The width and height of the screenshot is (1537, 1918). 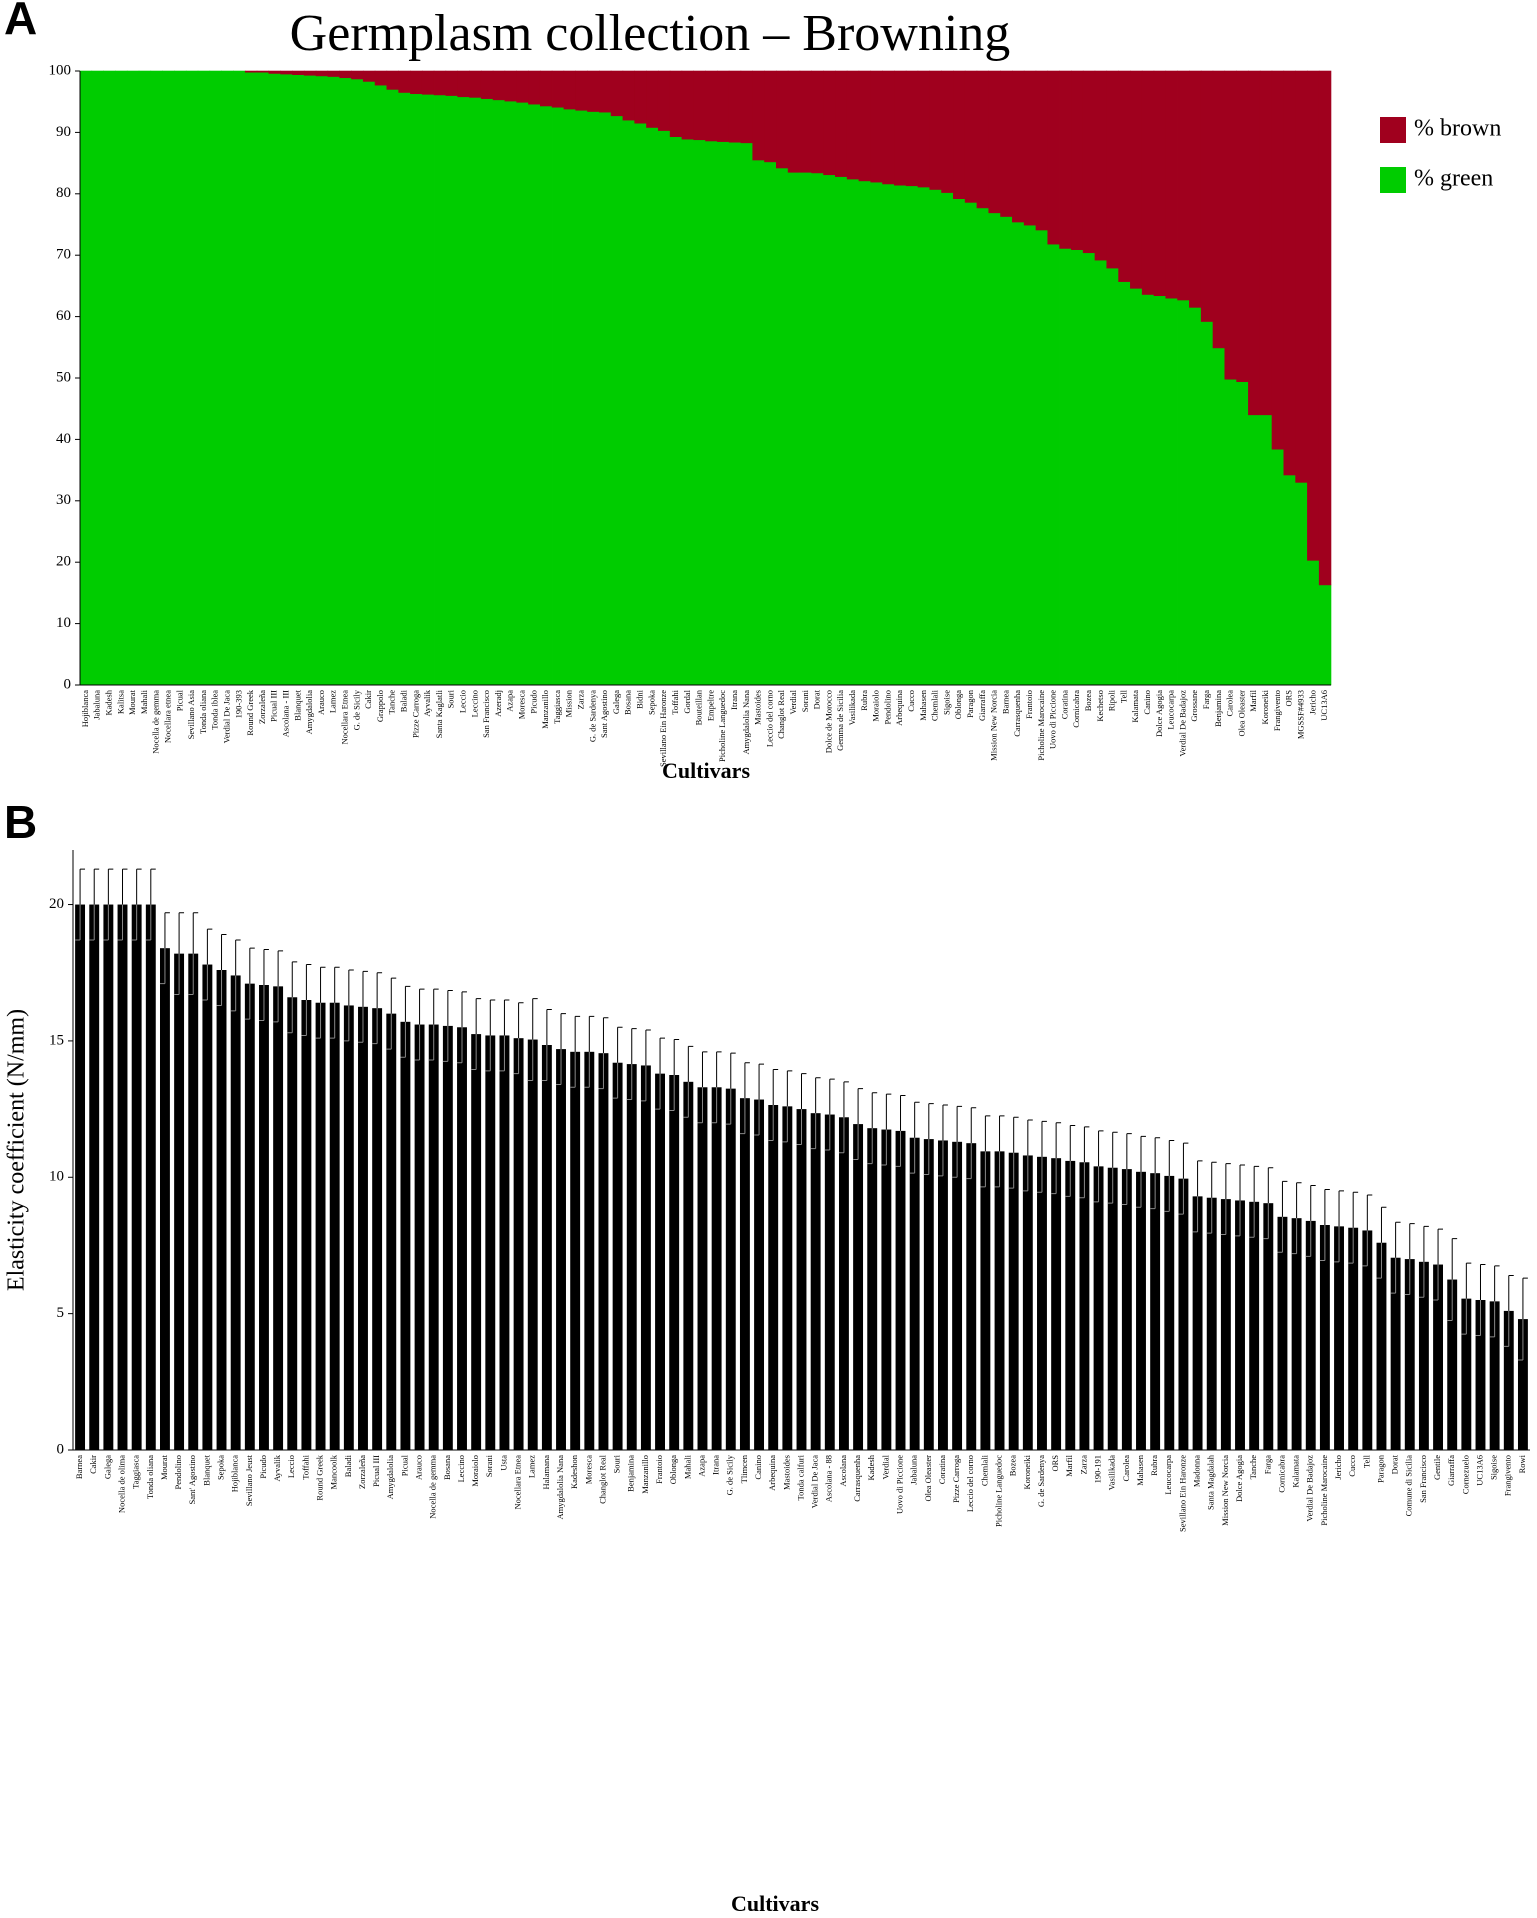 What do you see at coordinates (557, 707) in the screenshot?
I see `x-tick-label: Taggiasca` at bounding box center [557, 707].